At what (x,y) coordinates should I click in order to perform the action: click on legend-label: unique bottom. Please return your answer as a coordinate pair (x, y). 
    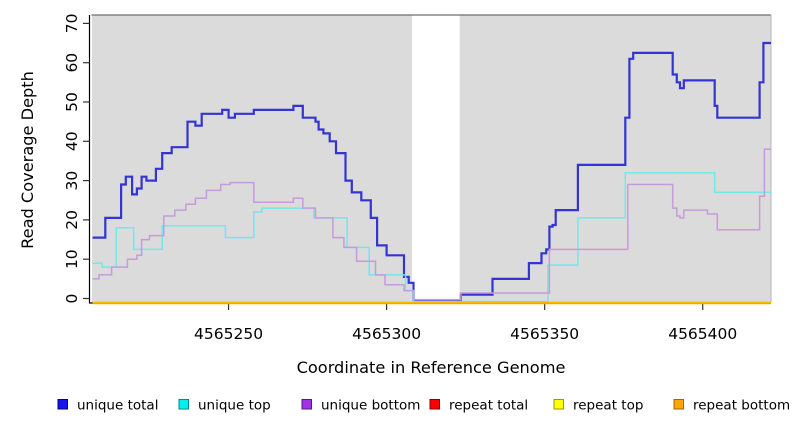
    Looking at the image, I should click on (370, 406).